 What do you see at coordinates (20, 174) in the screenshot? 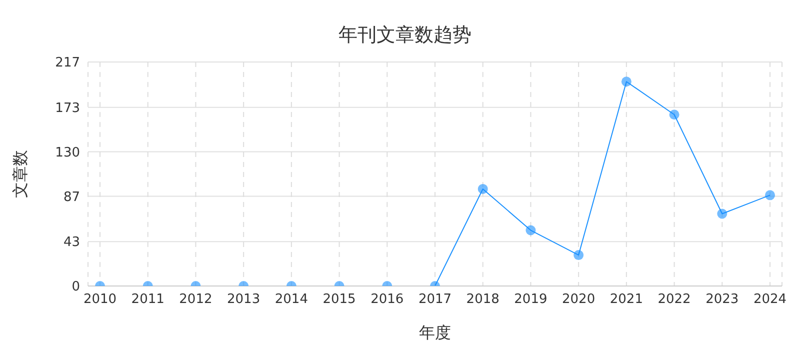
I see `y-axis-title: 文章数` at bounding box center [20, 174].